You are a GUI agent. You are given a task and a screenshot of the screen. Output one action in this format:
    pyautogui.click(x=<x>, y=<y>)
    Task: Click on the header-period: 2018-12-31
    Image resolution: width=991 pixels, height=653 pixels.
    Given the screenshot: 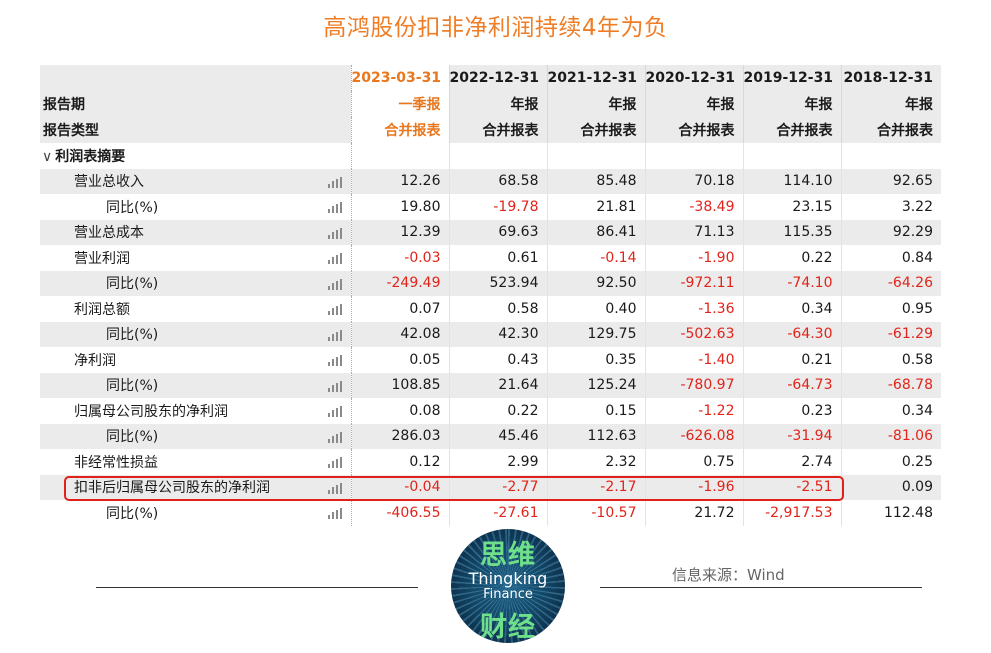 What is the action you would take?
    pyautogui.click(x=890, y=78)
    